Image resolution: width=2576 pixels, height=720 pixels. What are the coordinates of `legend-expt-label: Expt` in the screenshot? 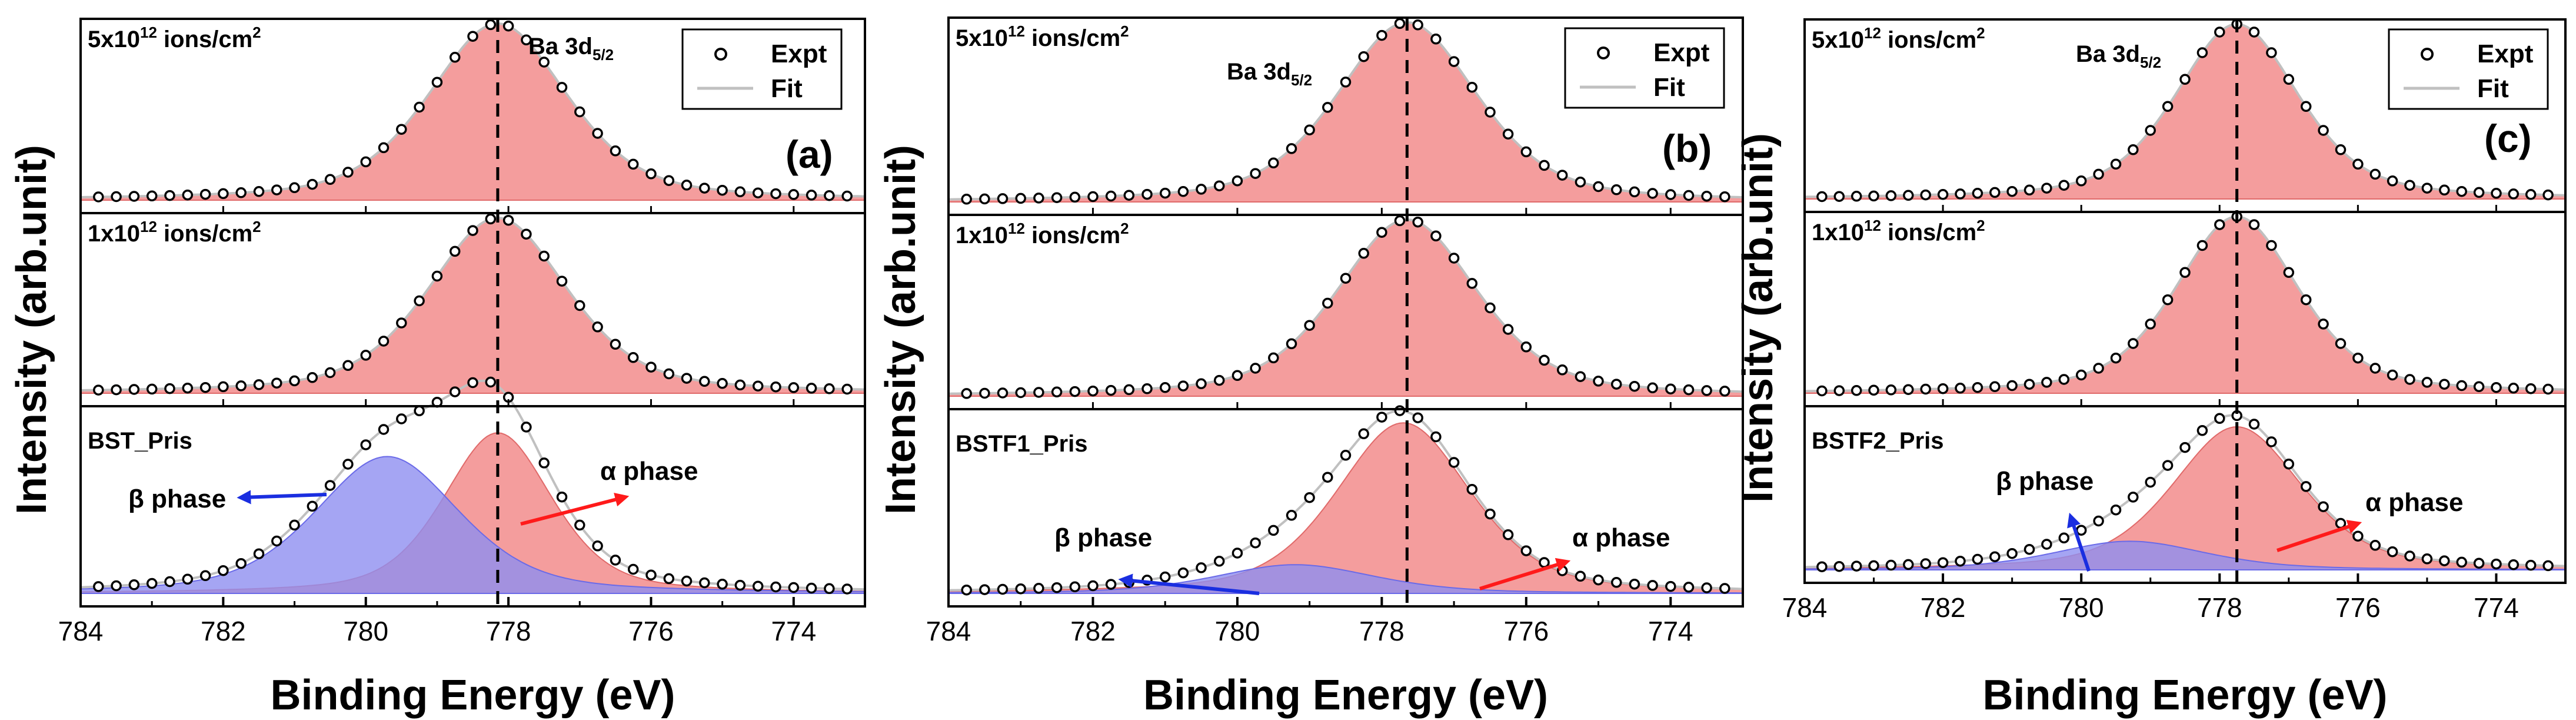 It's located at (1681, 52).